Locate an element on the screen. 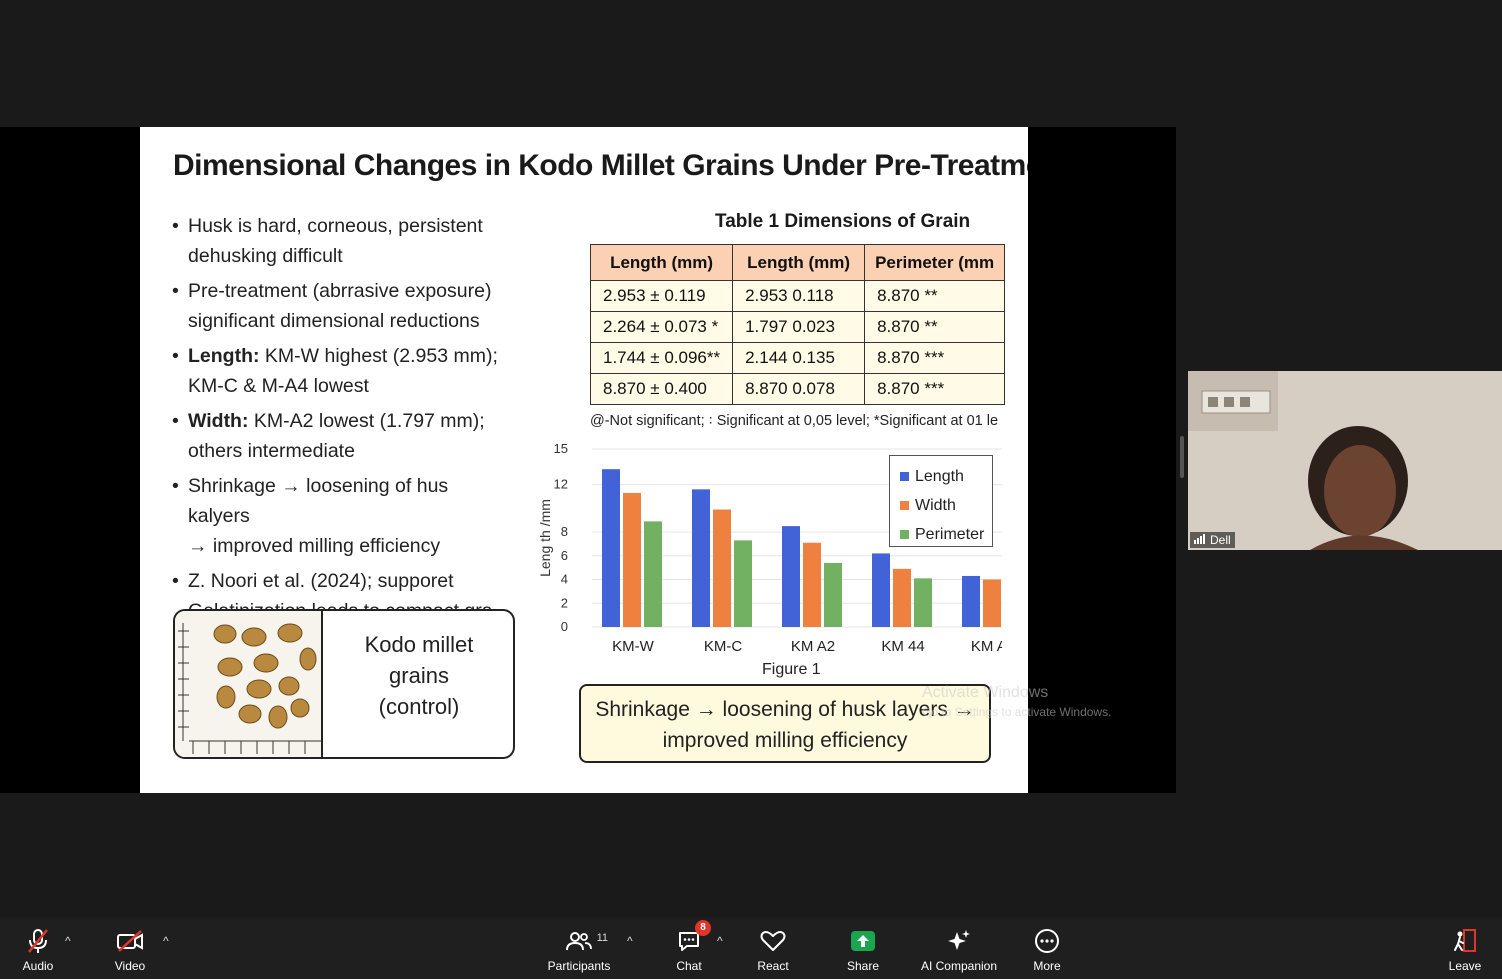 The width and height of the screenshot is (1502, 979). millet-grains-photo is located at coordinates (249, 684).